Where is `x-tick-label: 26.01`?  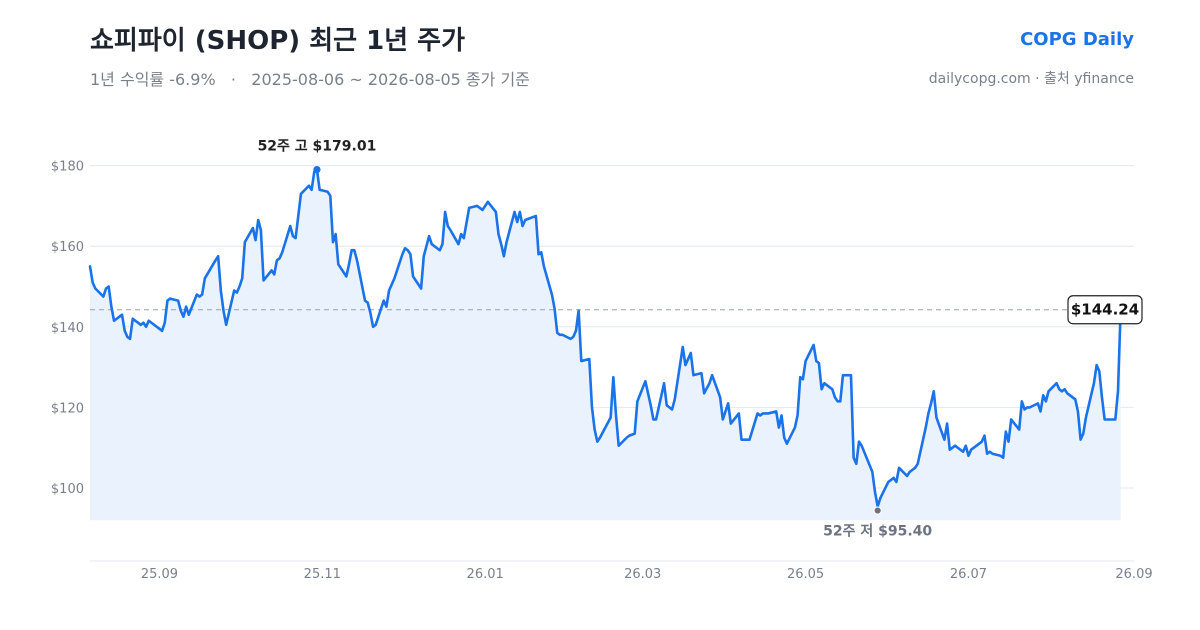
x-tick-label: 26.01 is located at coordinates (485, 574).